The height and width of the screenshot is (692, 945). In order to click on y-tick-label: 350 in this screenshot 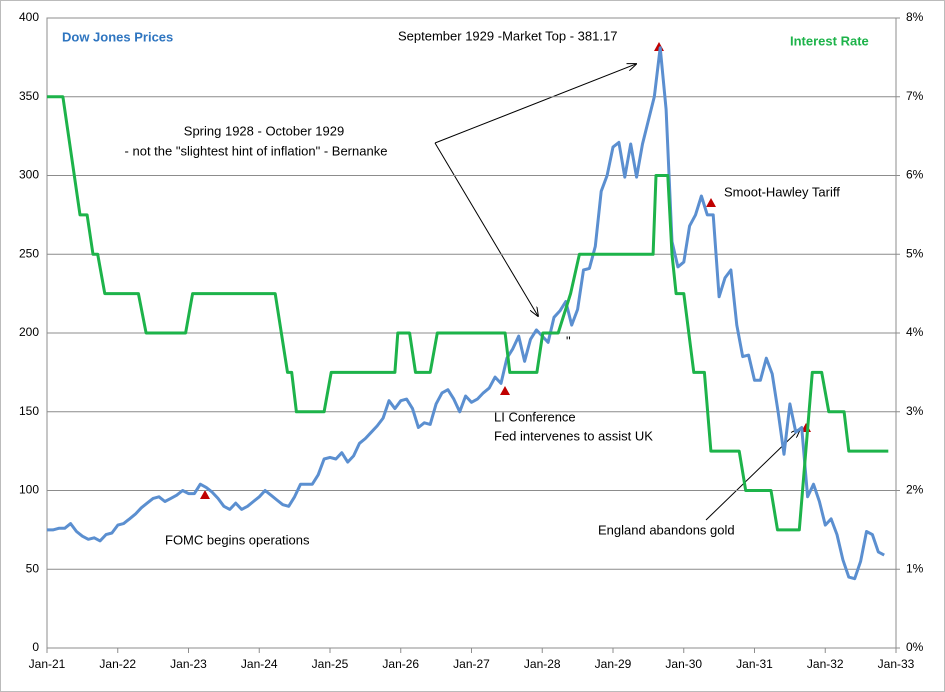, I will do `click(29, 96)`.